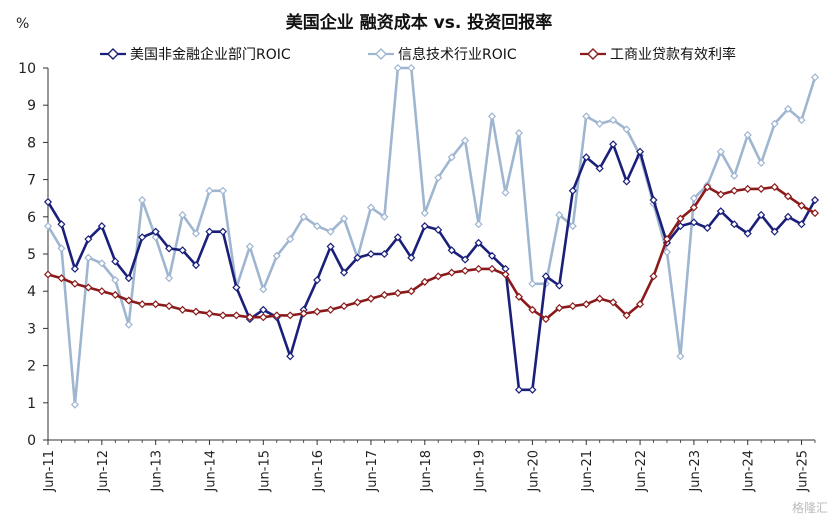  I want to click on y-tick-label: 4, so click(31, 292).